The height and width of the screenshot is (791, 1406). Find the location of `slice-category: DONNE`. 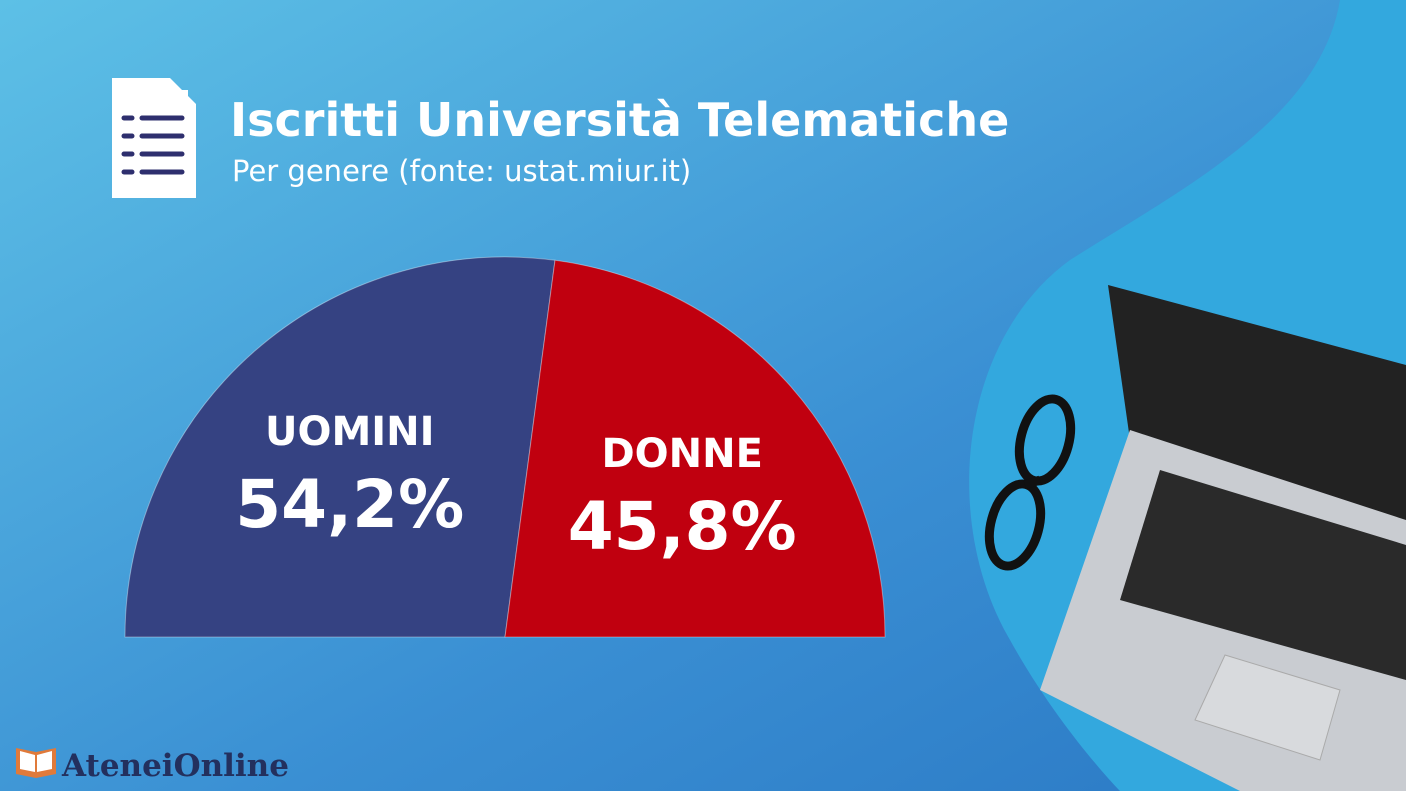

slice-category: DONNE is located at coordinates (681, 454).